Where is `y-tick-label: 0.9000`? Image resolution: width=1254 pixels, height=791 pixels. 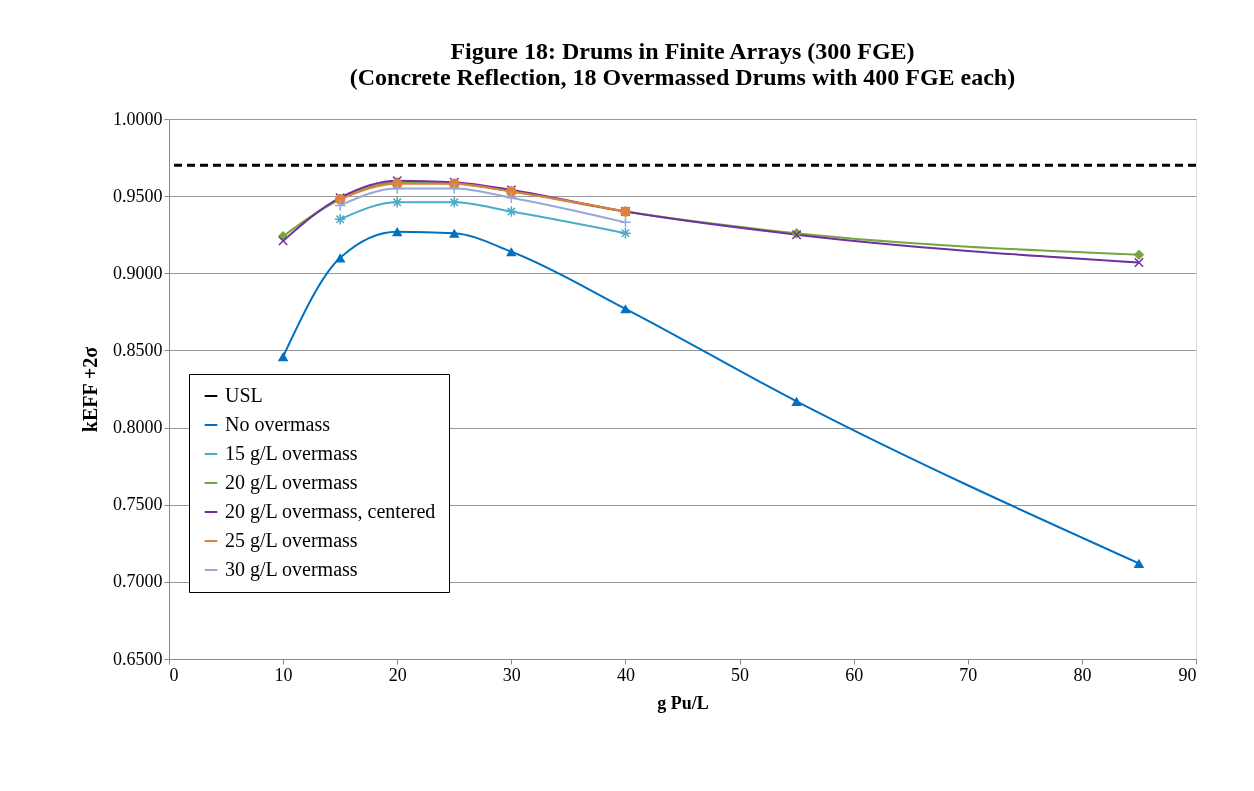 y-tick-label: 0.9000 is located at coordinates (138, 272).